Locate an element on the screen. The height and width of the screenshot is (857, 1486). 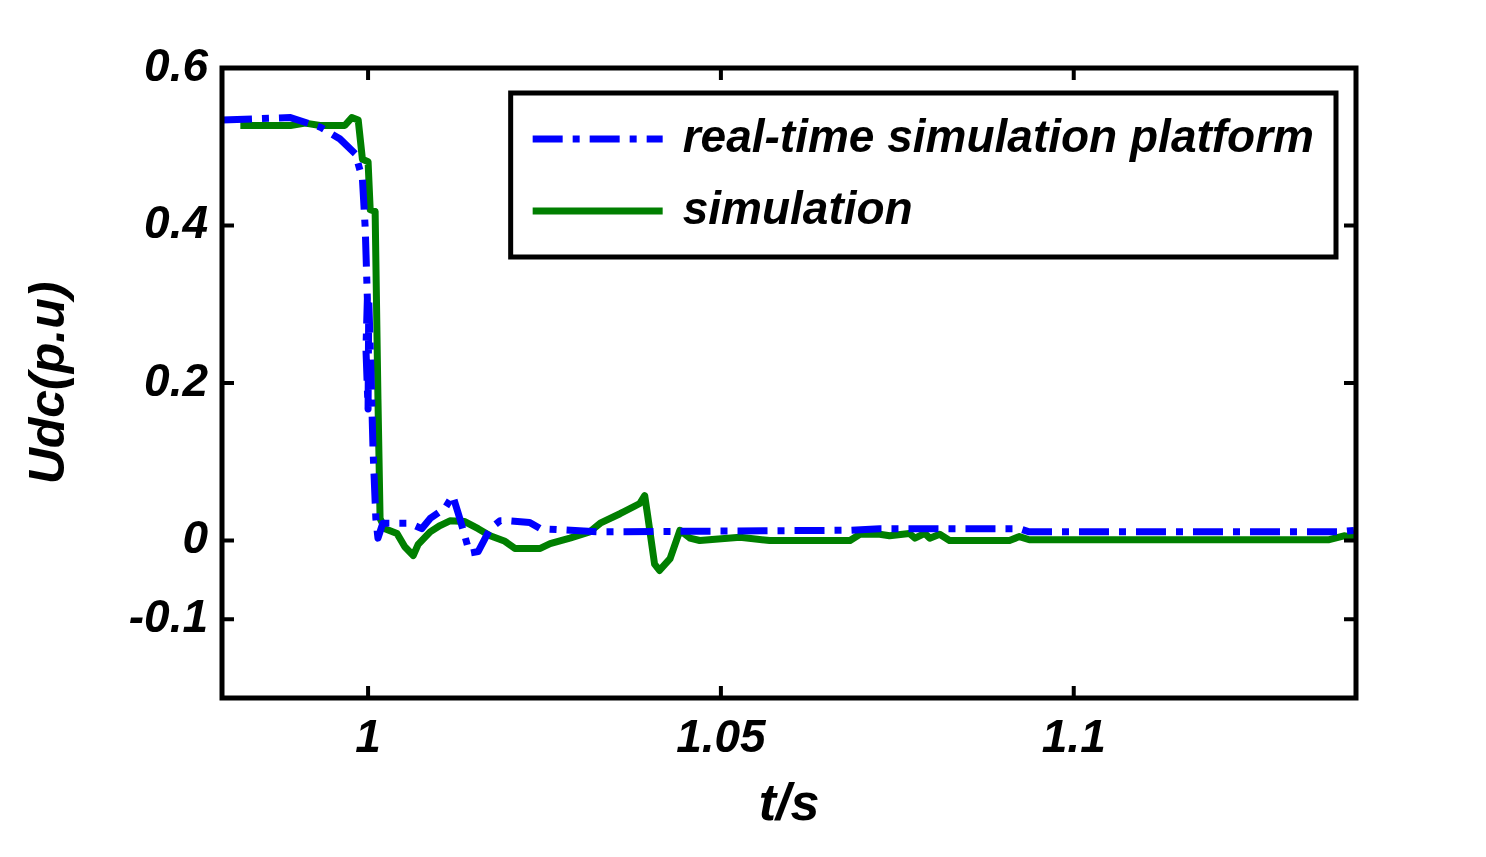
y-tick-label: -0.1 is located at coordinates (168, 615).